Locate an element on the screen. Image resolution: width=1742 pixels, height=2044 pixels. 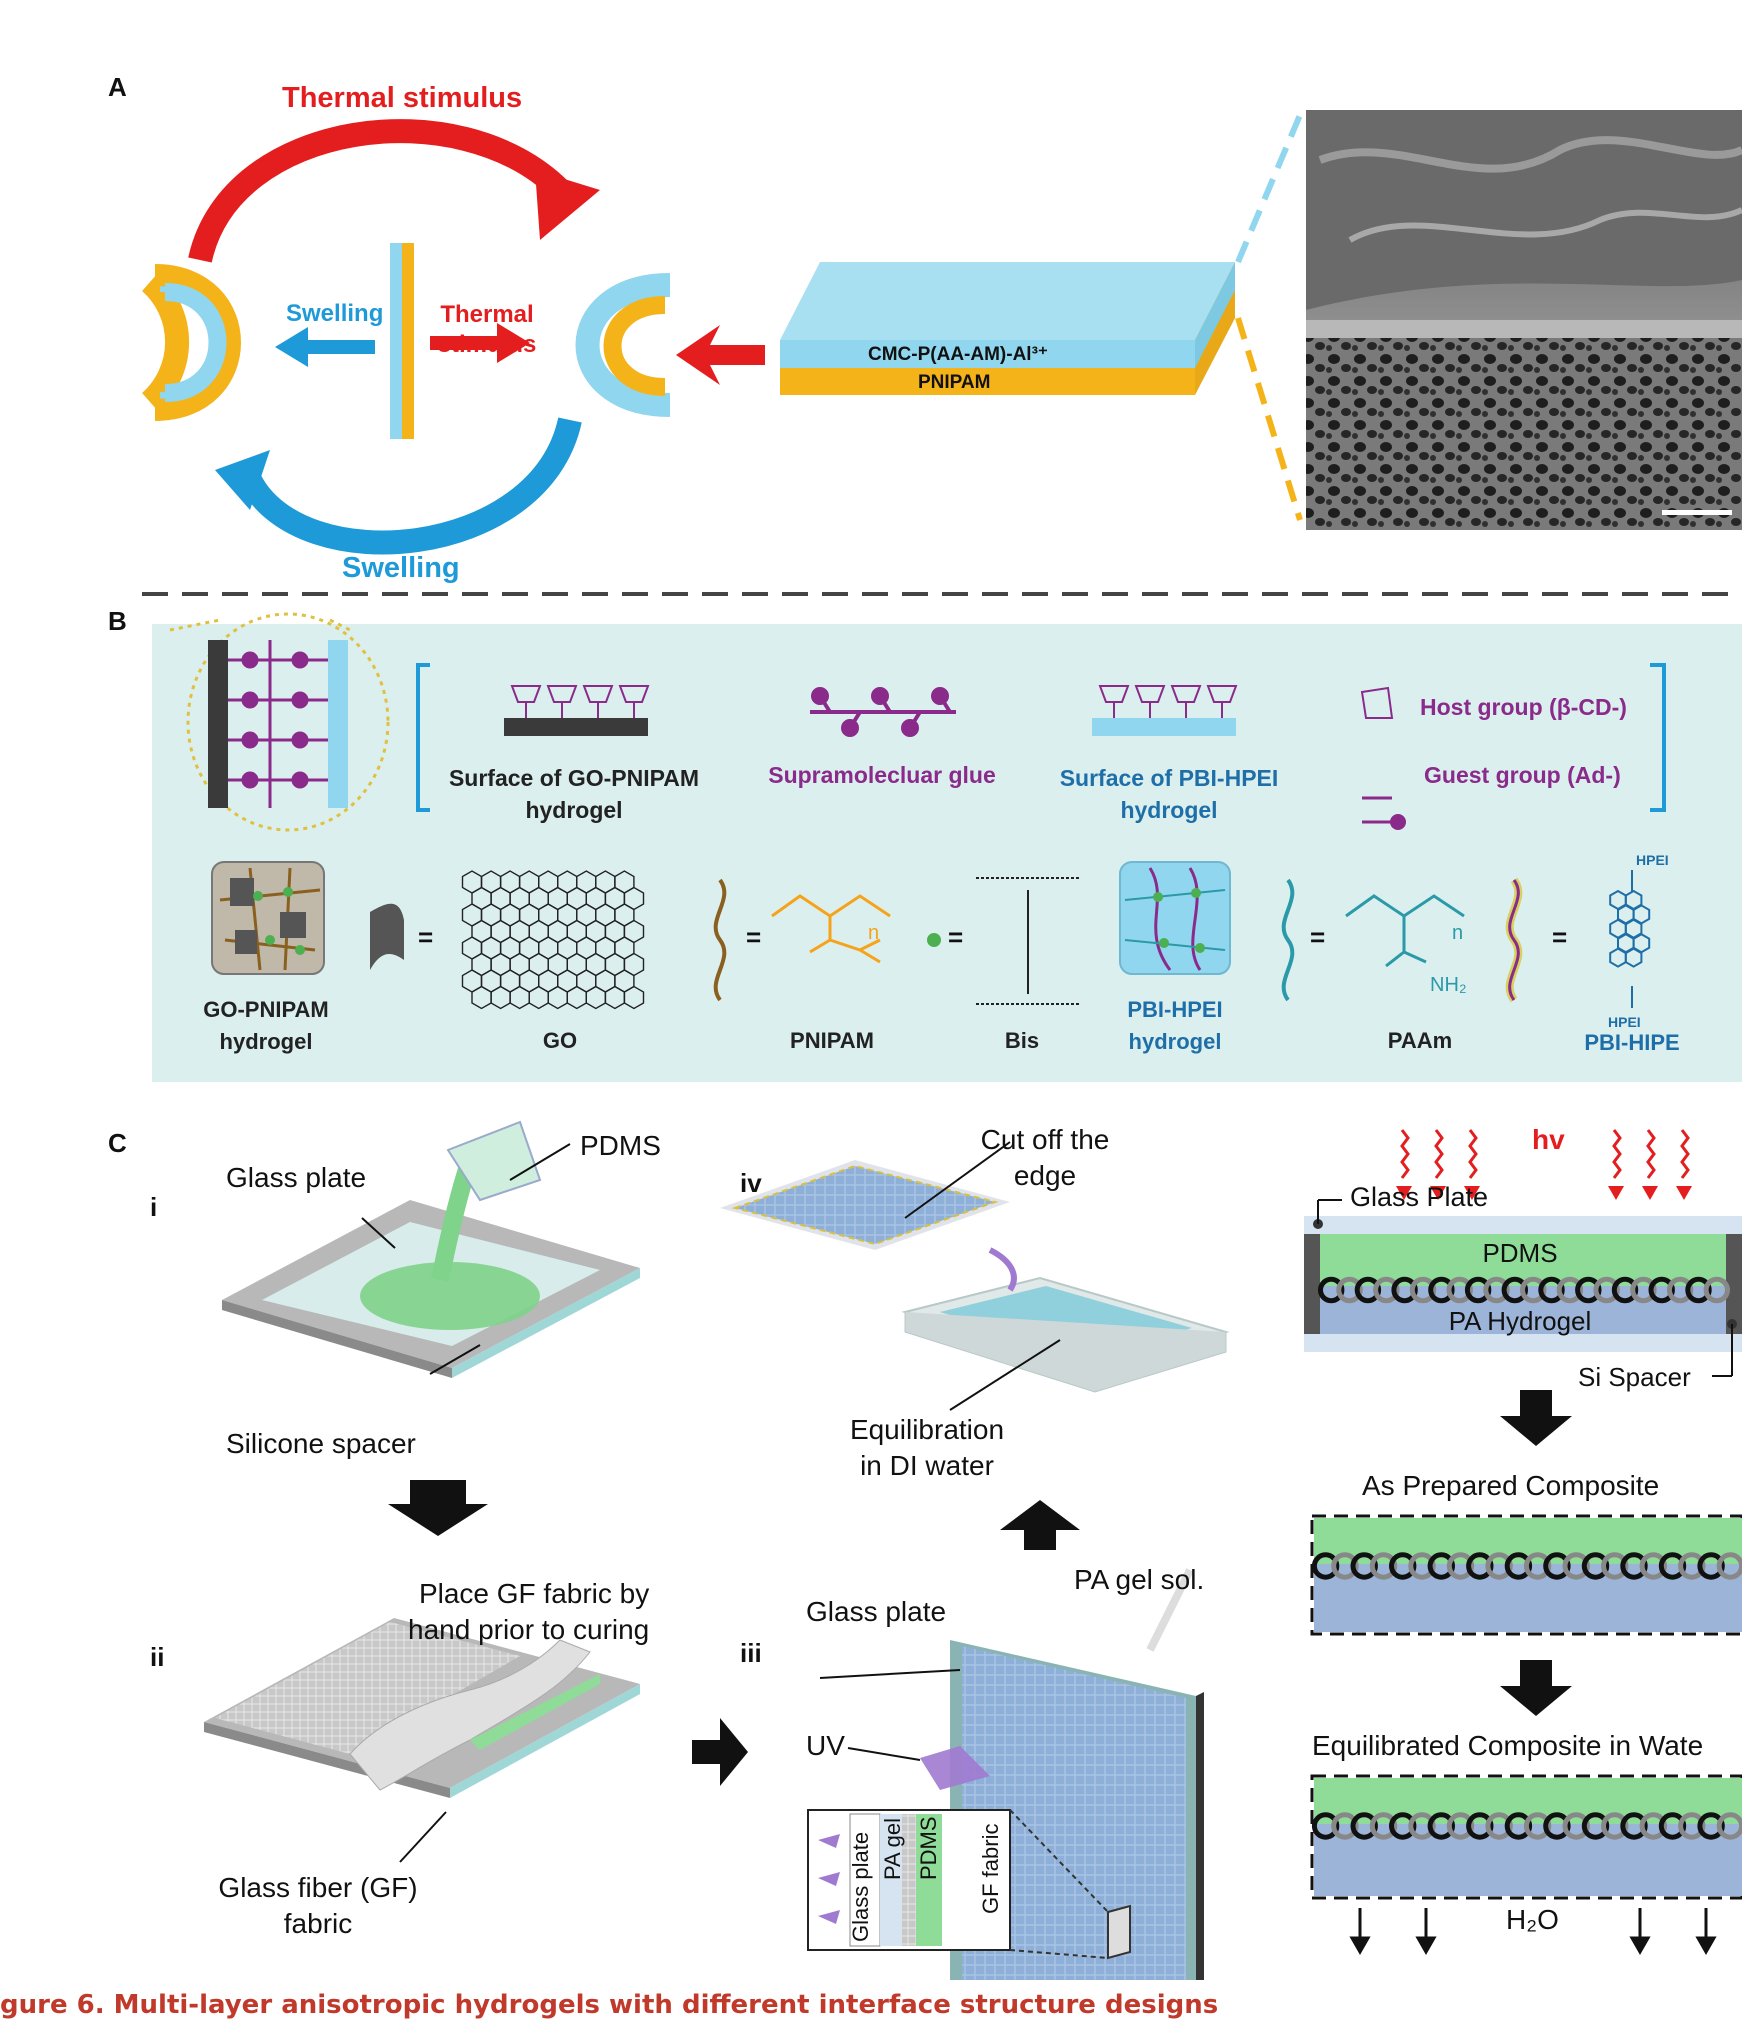
pbi-hpei-line1: PBI-HPEI is located at coordinates (1175, 1009).